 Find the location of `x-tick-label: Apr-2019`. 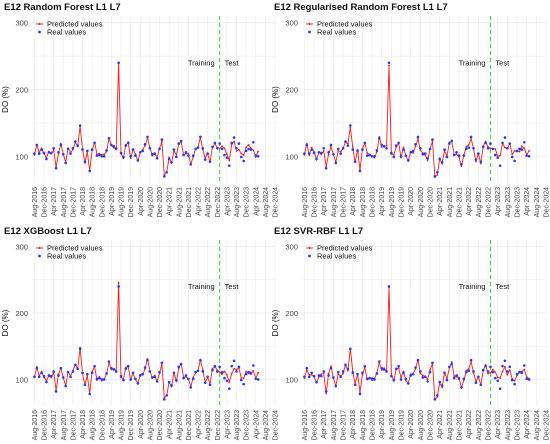

x-tick-label: Apr-2019 is located at coordinates (382, 424).